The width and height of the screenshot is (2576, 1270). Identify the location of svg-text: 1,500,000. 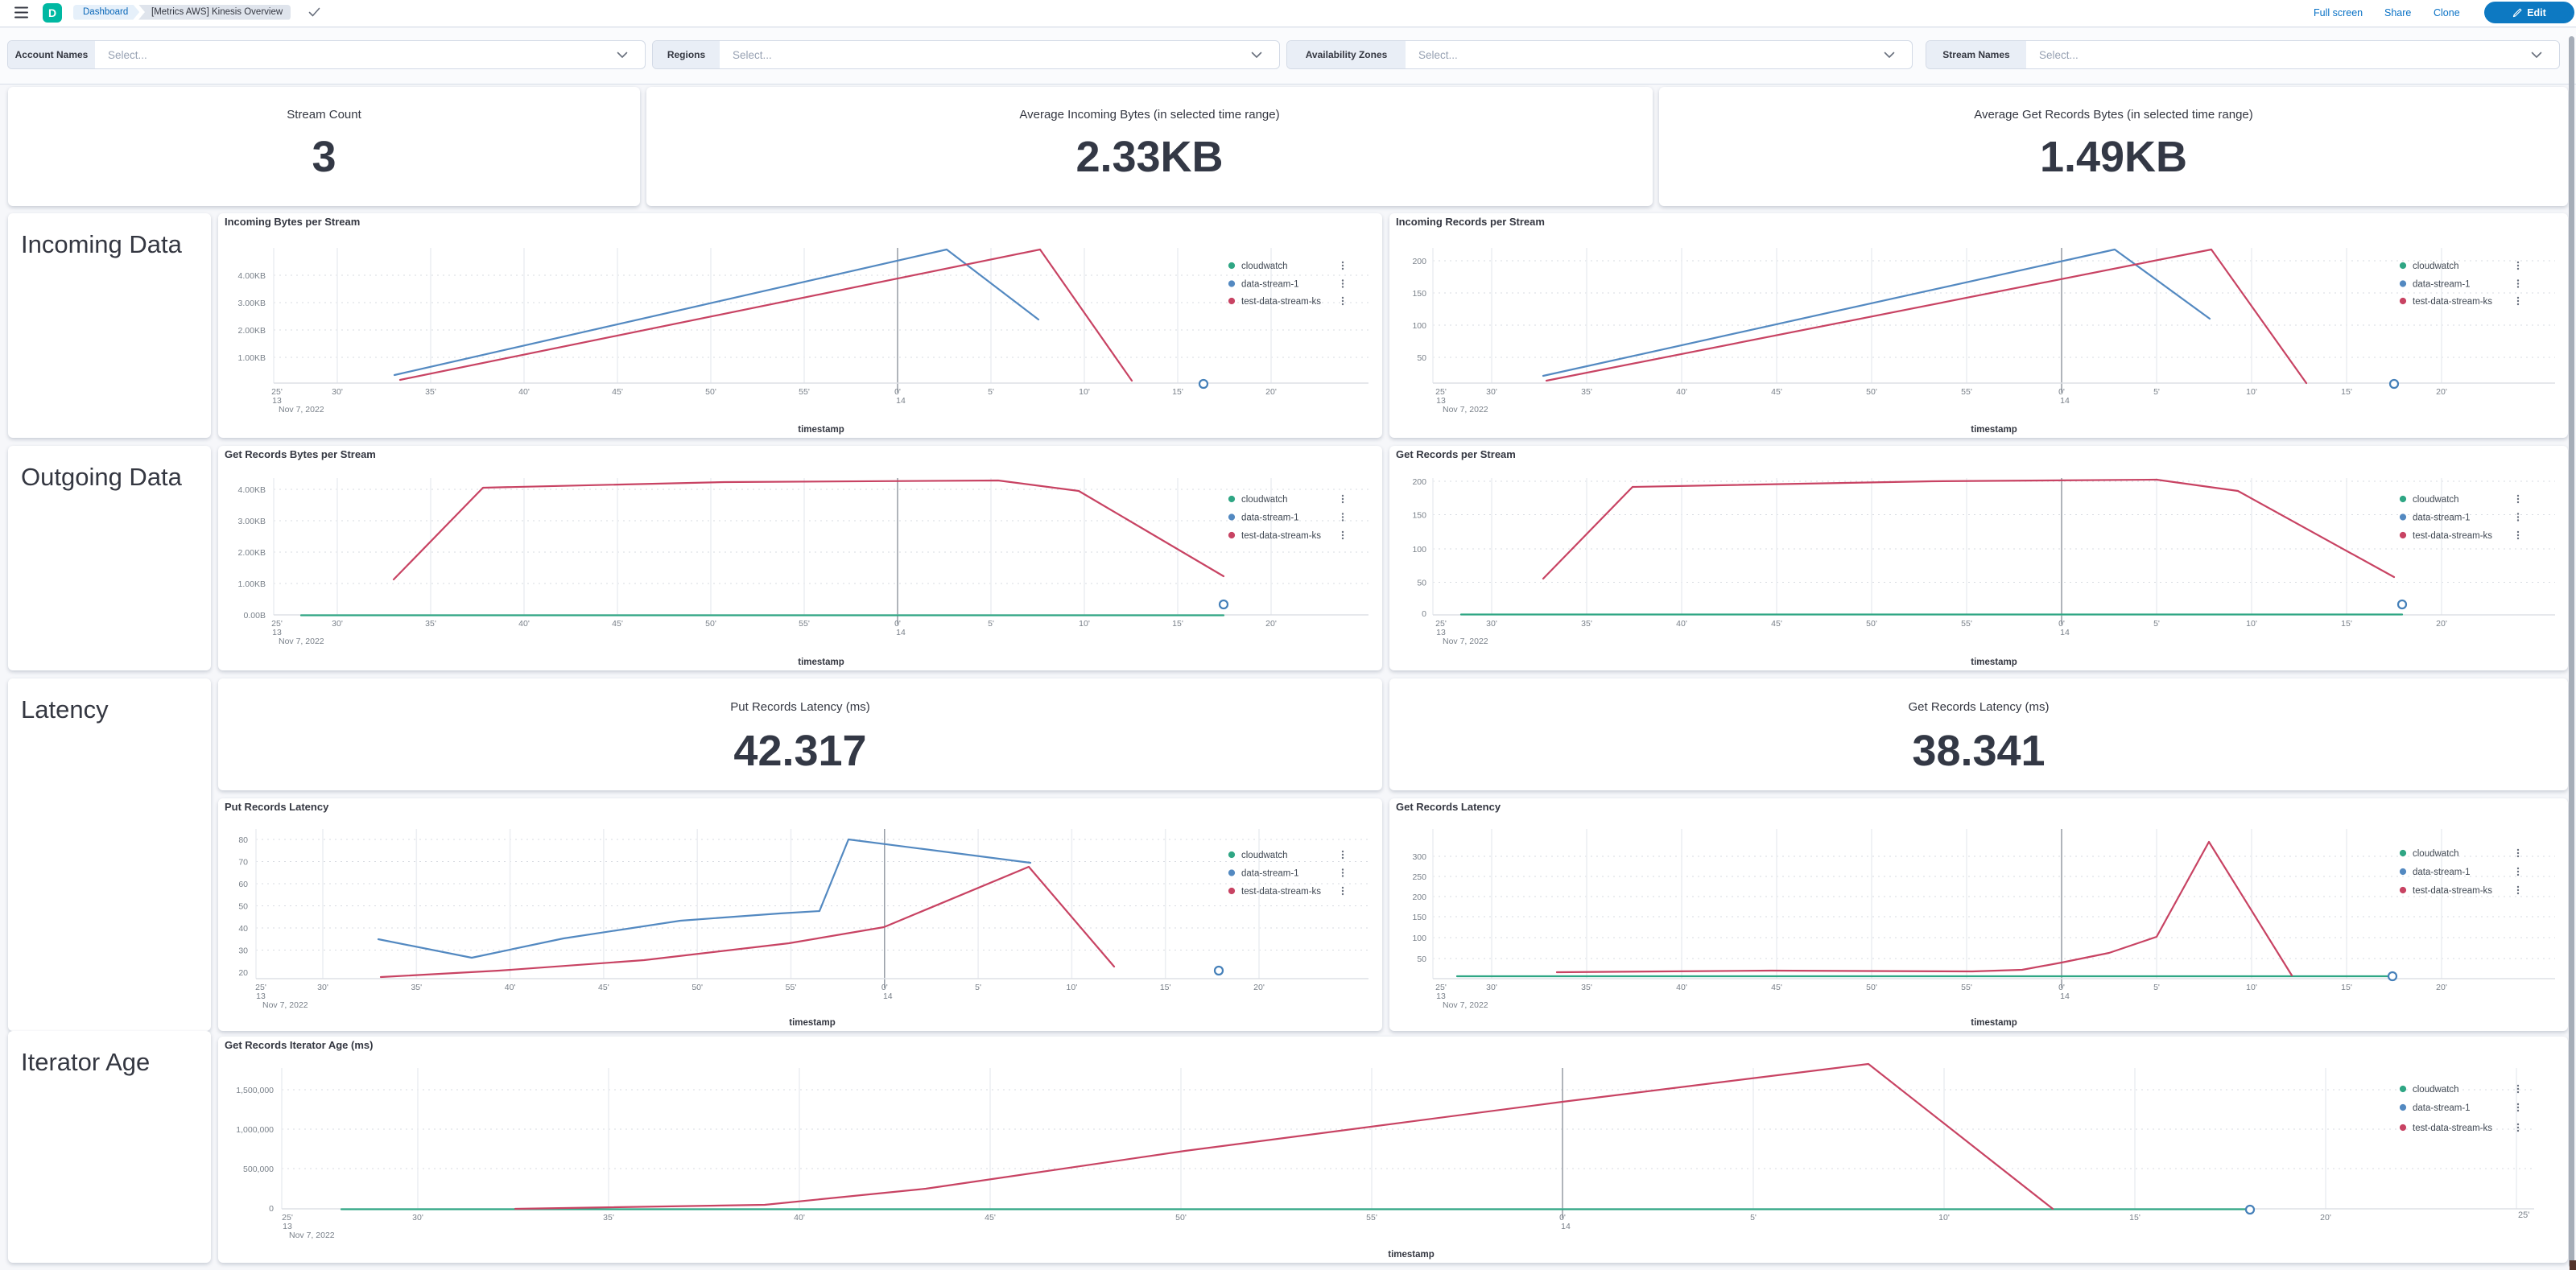
(255, 1090).